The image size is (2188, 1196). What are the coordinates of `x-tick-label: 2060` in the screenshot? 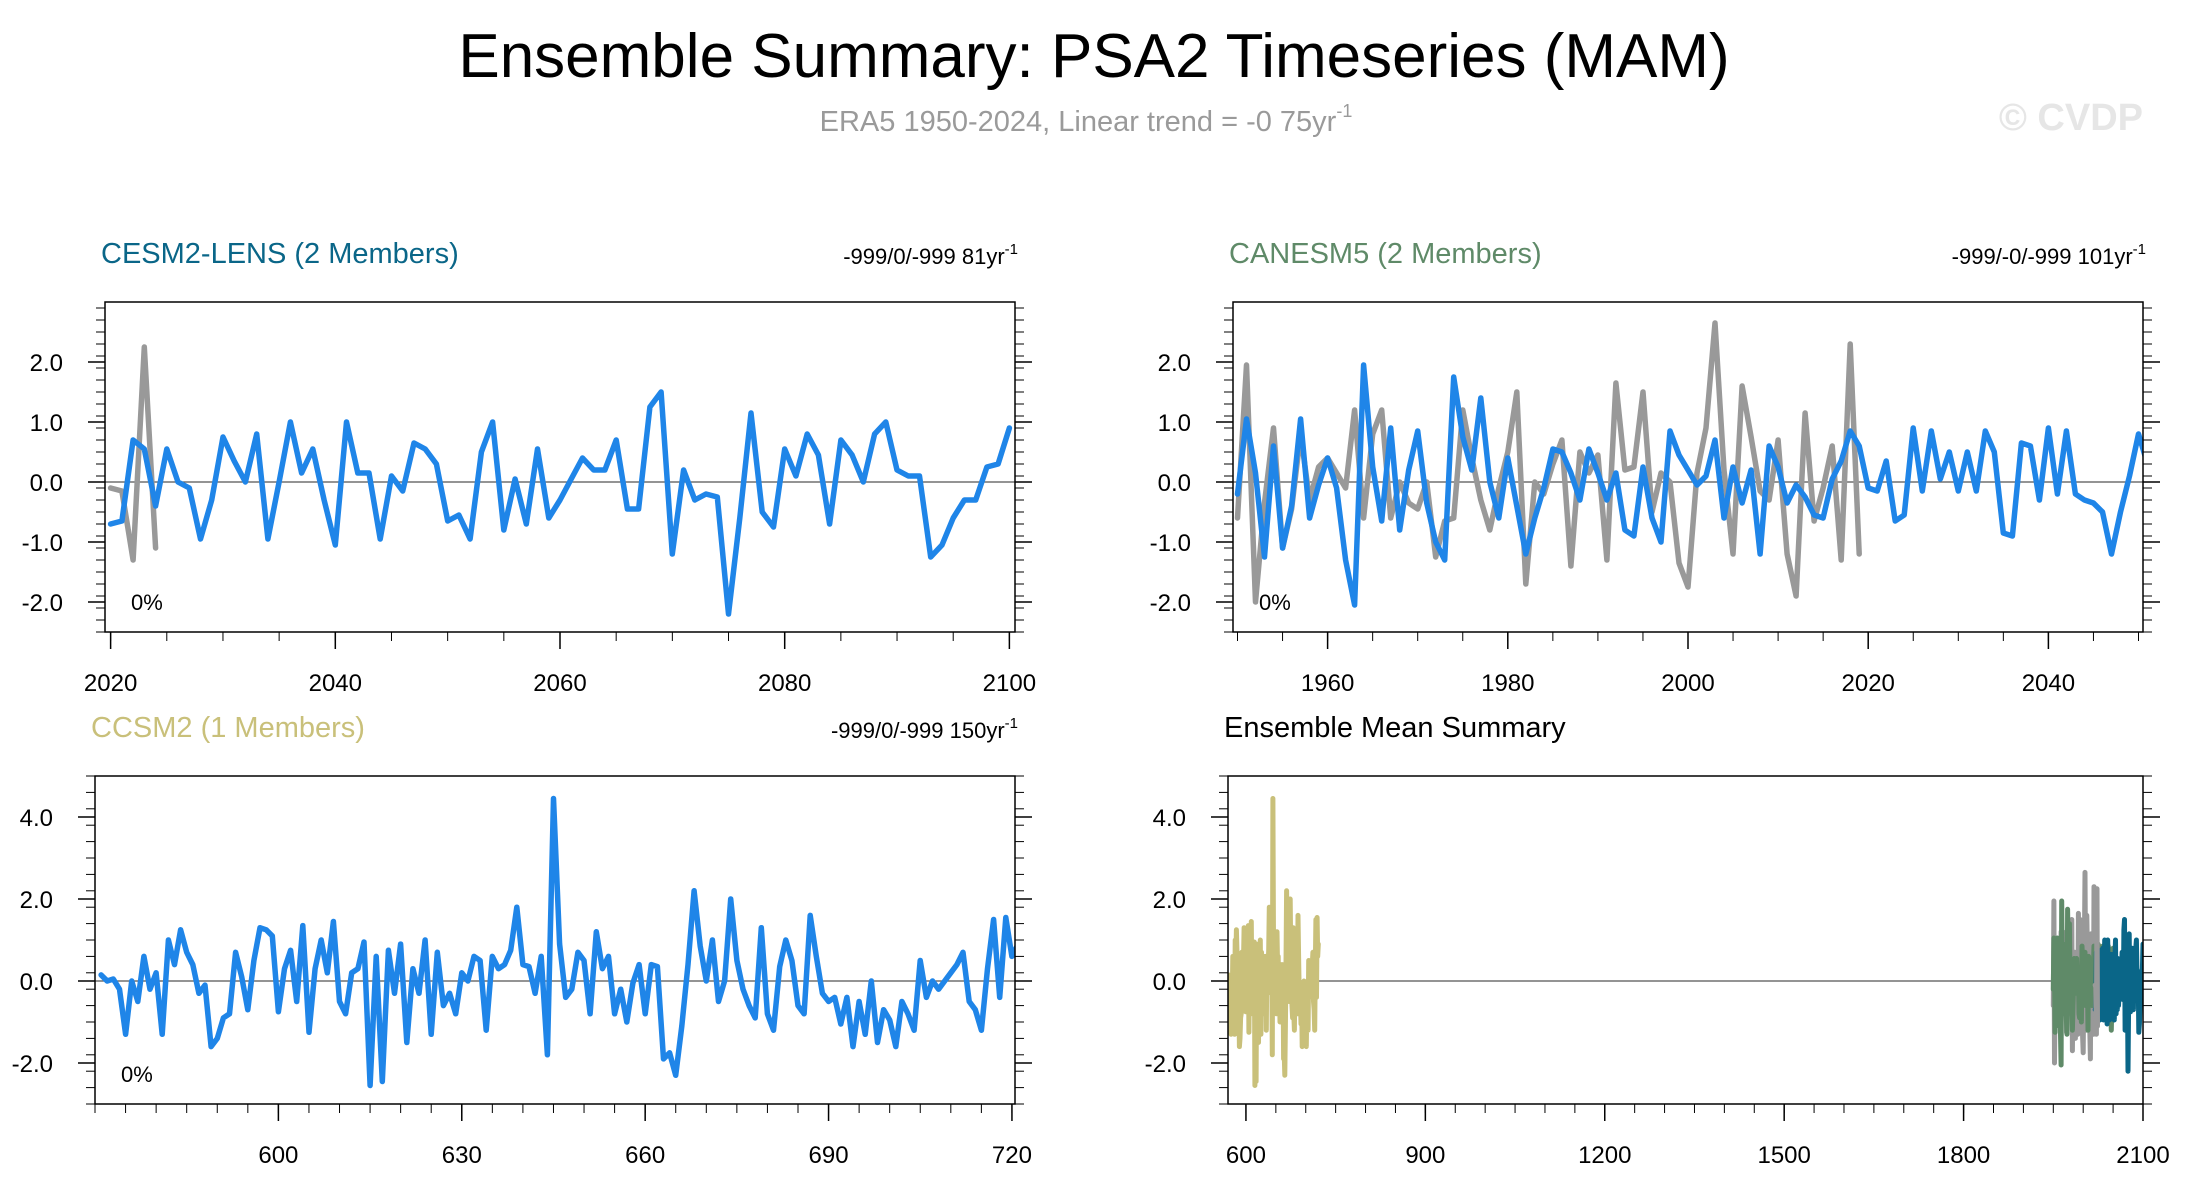 It's located at (559, 683).